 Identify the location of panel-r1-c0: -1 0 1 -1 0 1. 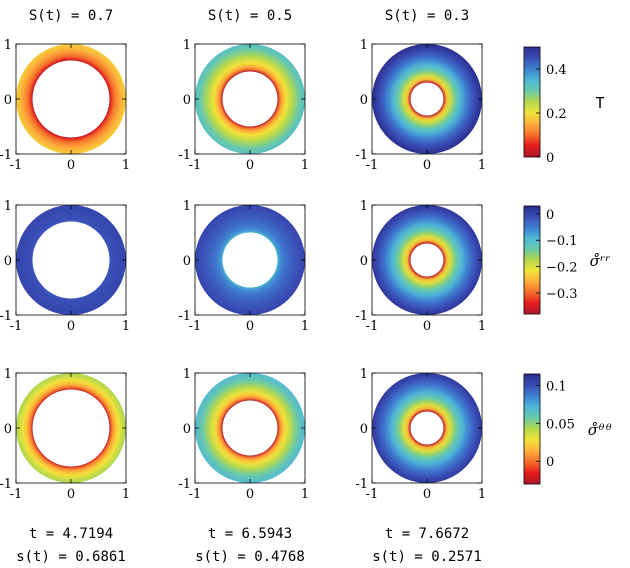
(65, 266).